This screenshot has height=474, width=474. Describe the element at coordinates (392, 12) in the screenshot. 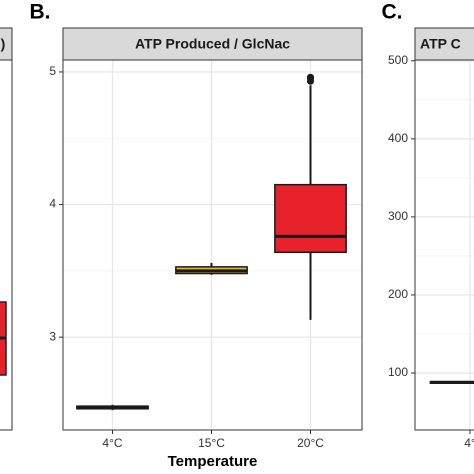

I see `panel-label: C.` at that location.